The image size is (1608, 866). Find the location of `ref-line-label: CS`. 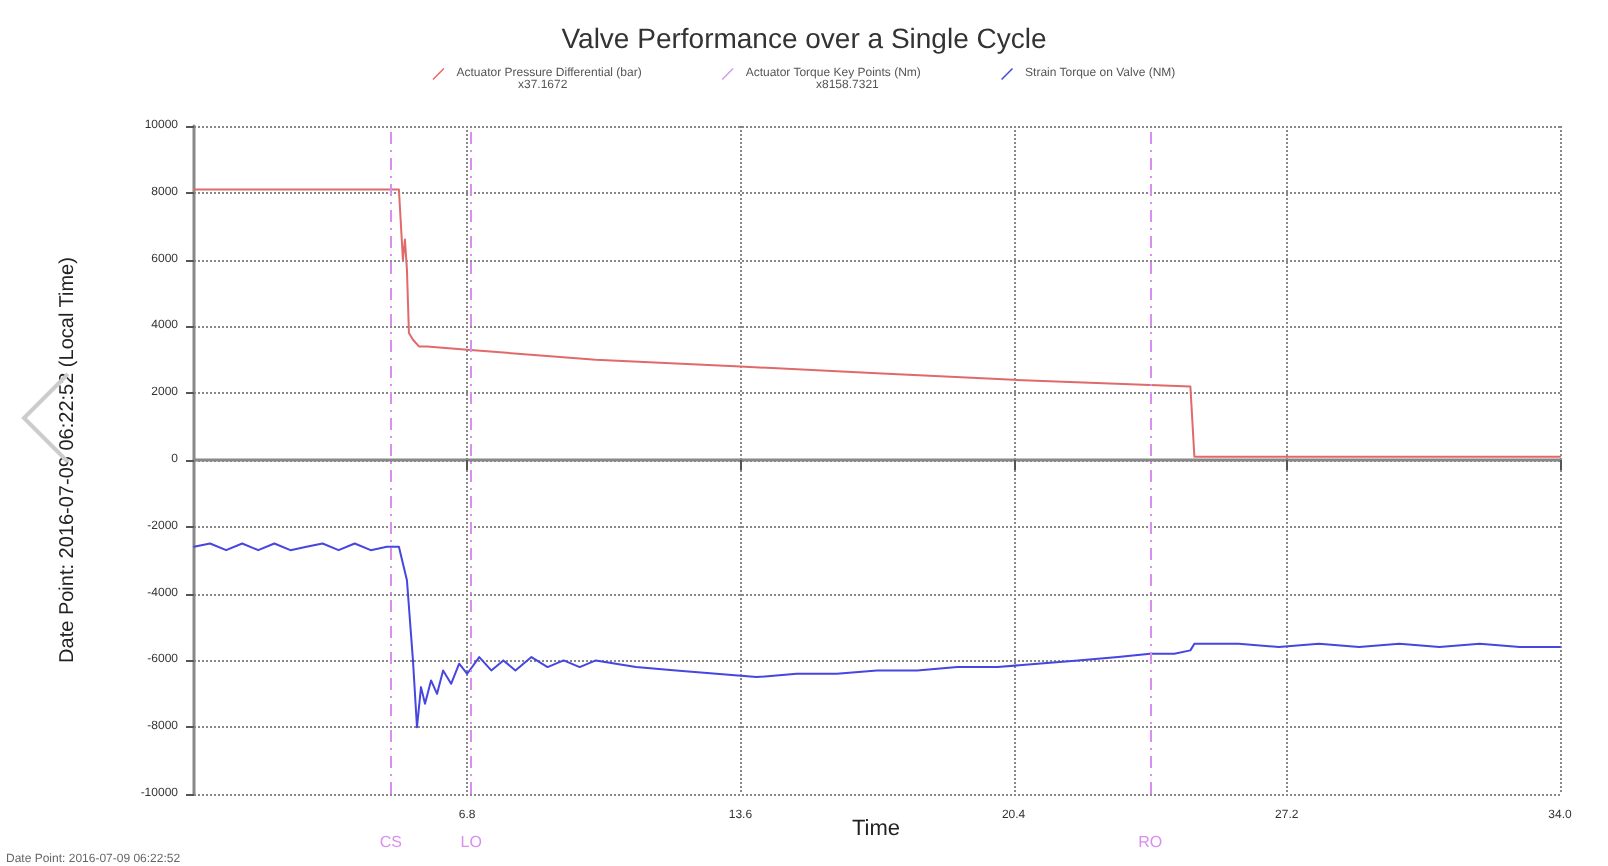

ref-line-label: CS is located at coordinates (390, 842).